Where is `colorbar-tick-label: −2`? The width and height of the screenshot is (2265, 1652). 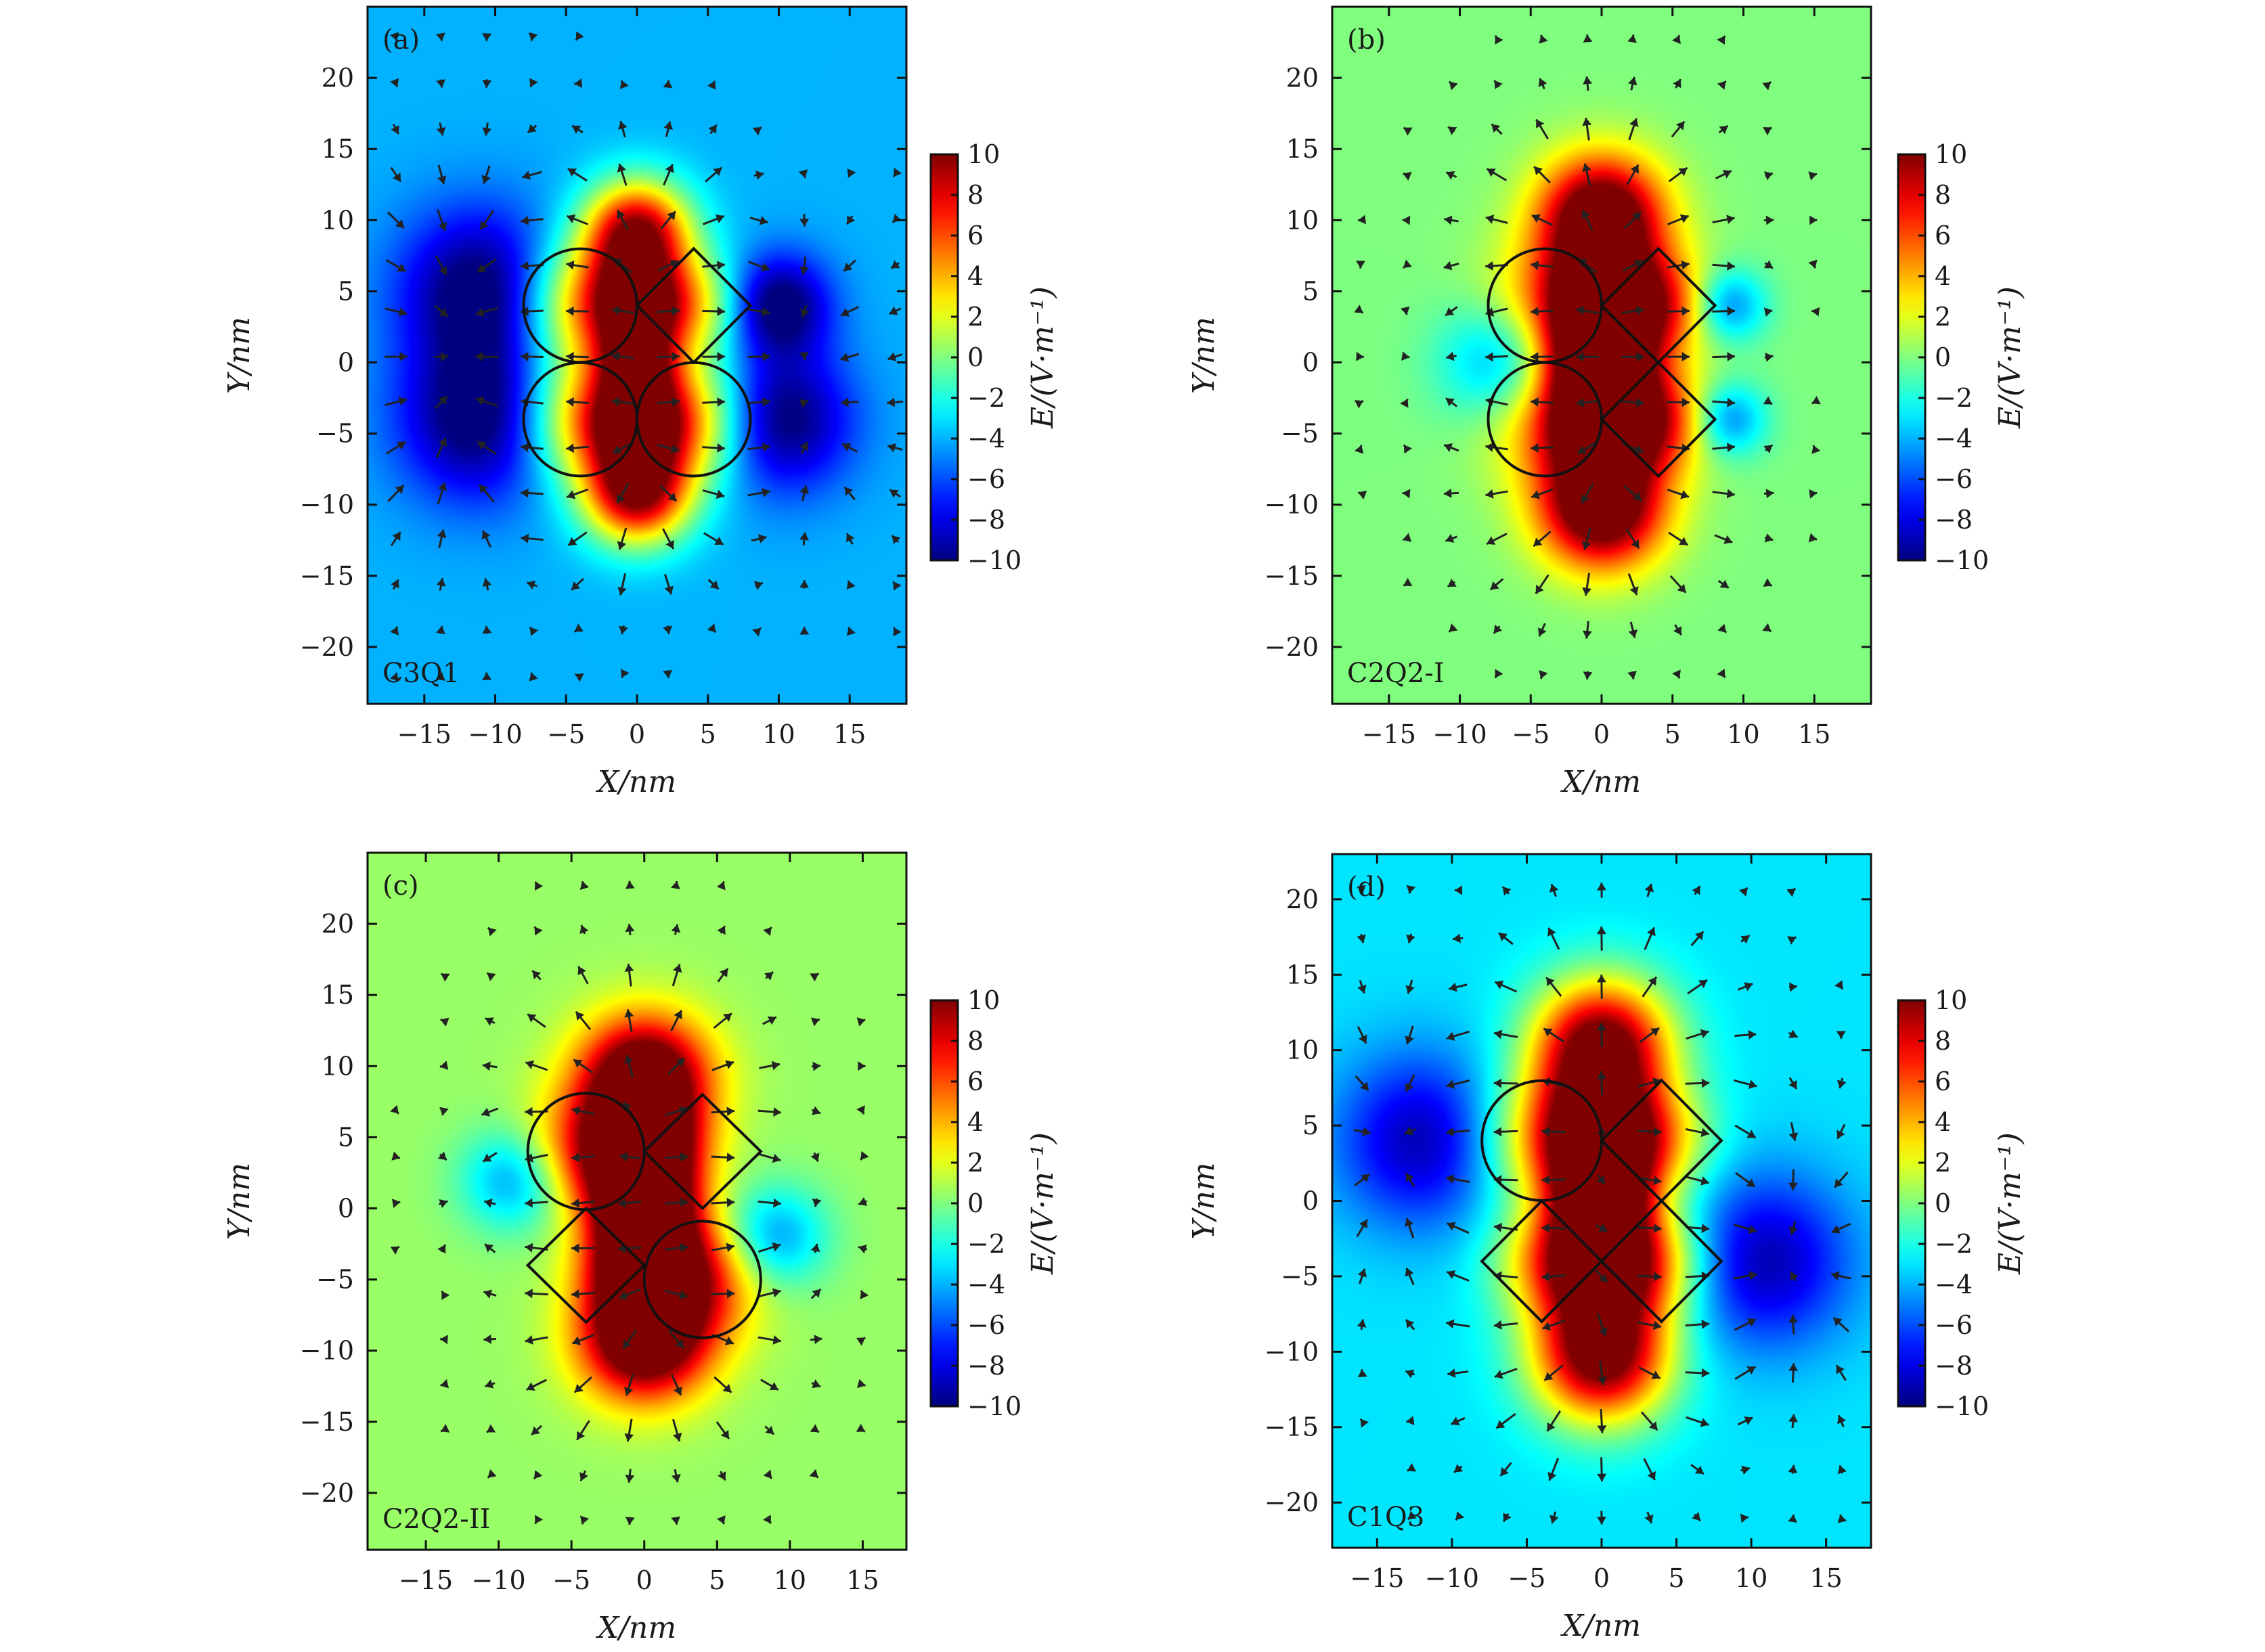 colorbar-tick-label: −2 is located at coordinates (986, 1244).